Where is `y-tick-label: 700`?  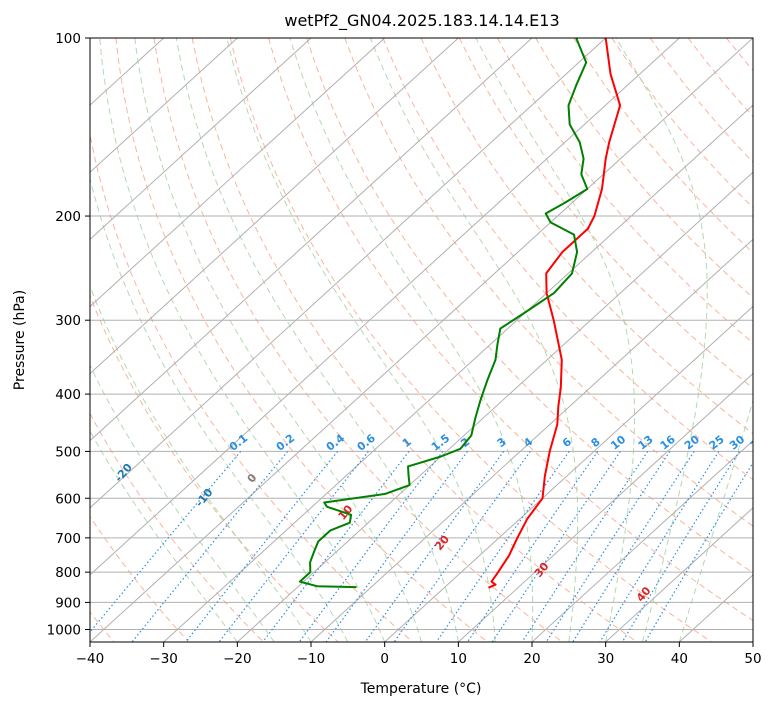 y-tick-label: 700 is located at coordinates (68, 539).